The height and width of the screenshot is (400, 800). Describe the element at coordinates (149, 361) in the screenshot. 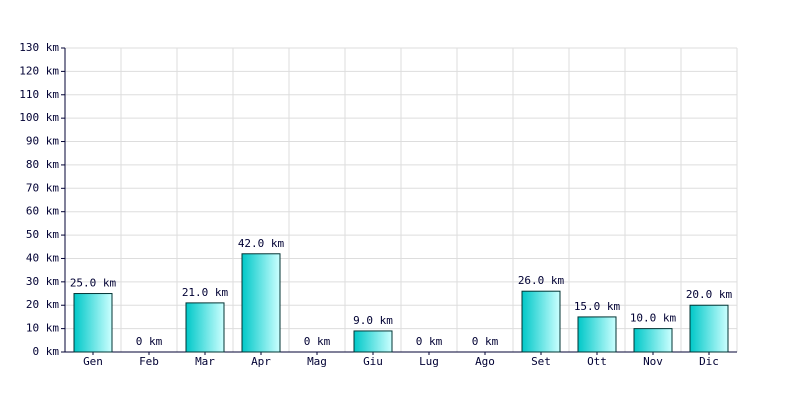

I see `x-tick-label: Feb` at that location.